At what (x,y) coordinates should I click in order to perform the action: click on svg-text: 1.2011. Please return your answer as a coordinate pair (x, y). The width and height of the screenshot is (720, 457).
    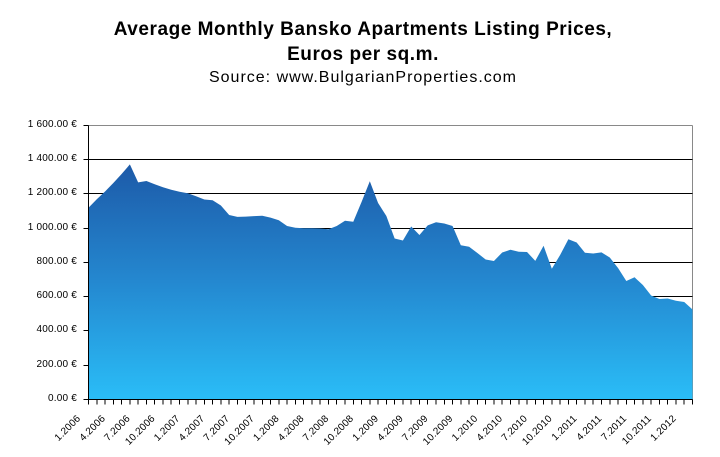
    Looking at the image, I should click on (565, 428).